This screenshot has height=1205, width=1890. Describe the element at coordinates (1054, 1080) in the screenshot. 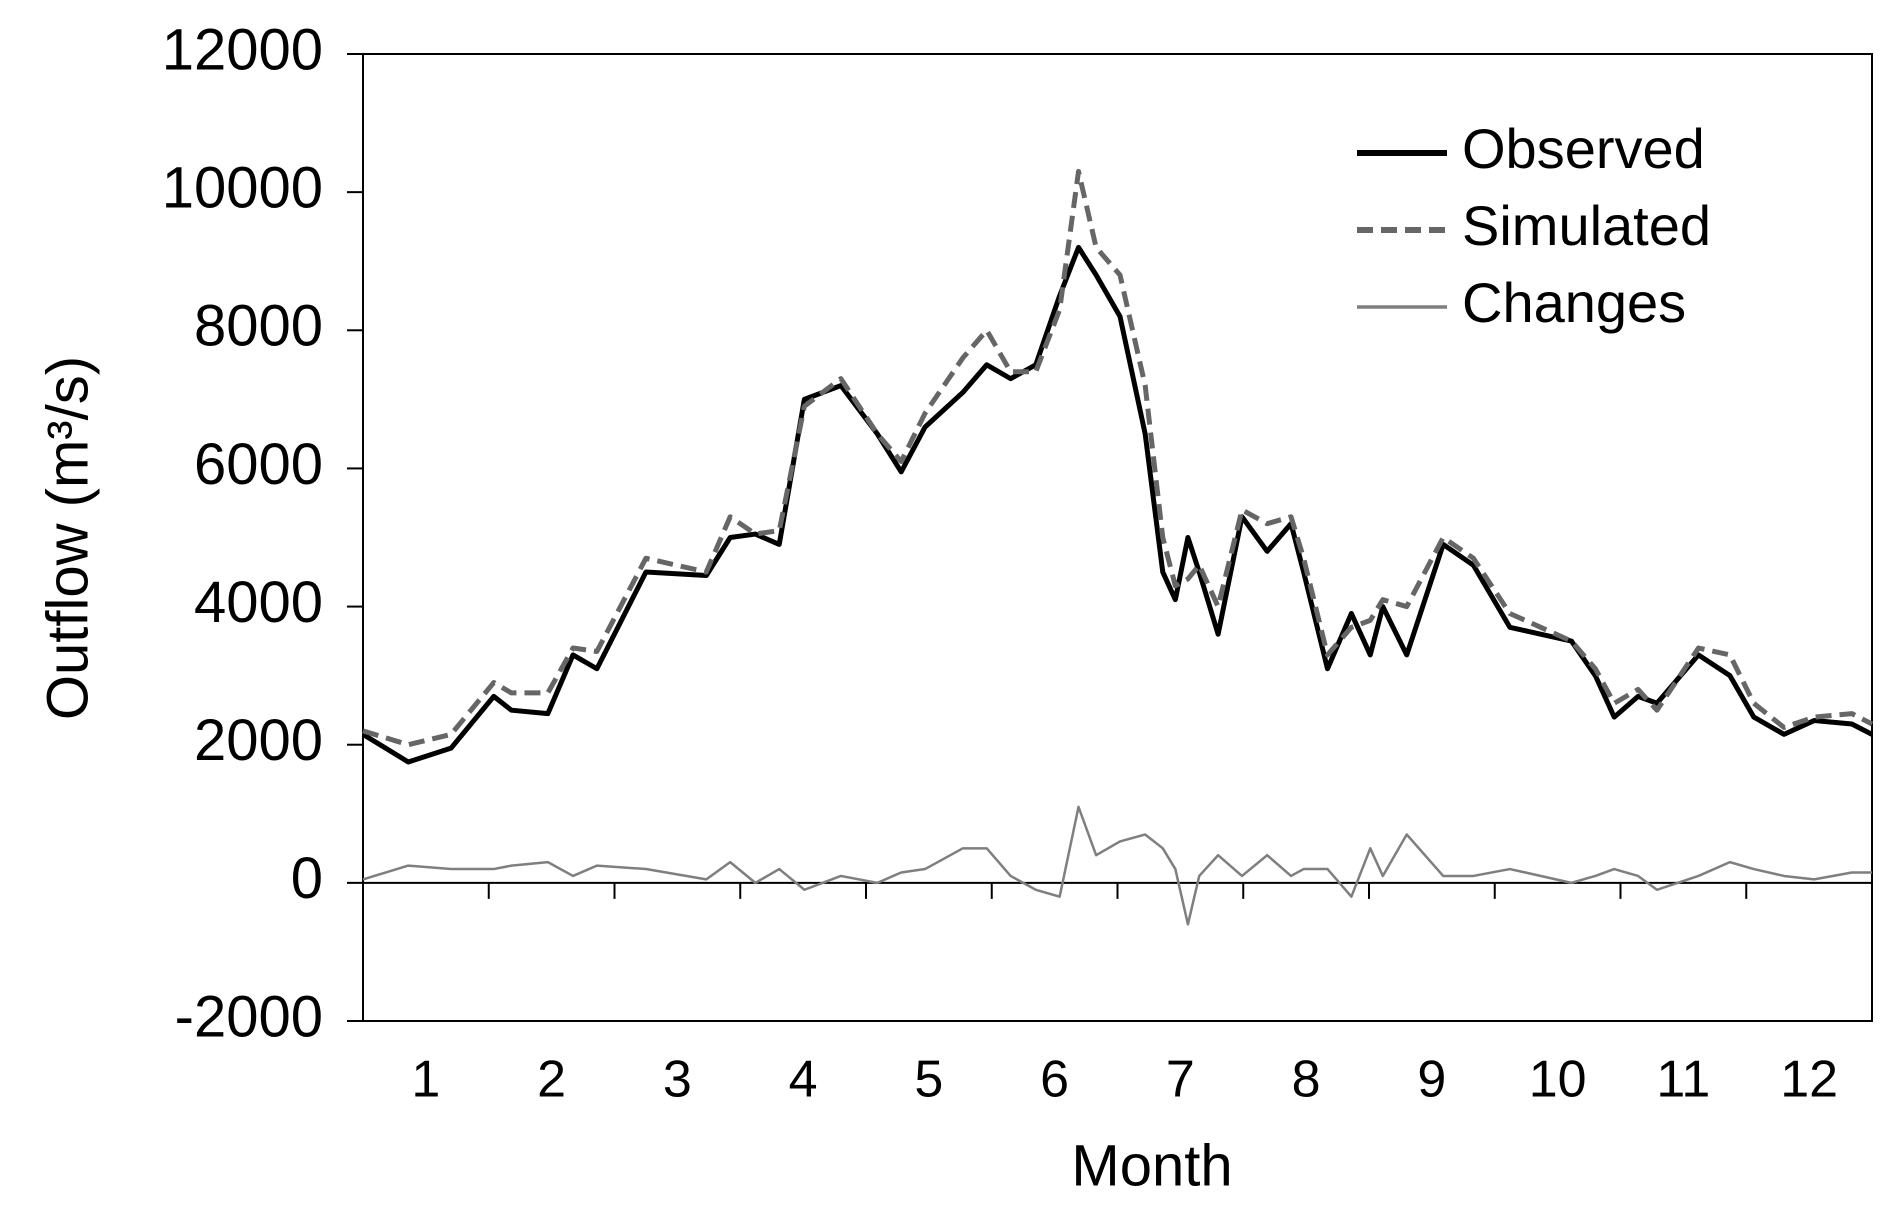

I see `x-tick-label: 6` at that location.